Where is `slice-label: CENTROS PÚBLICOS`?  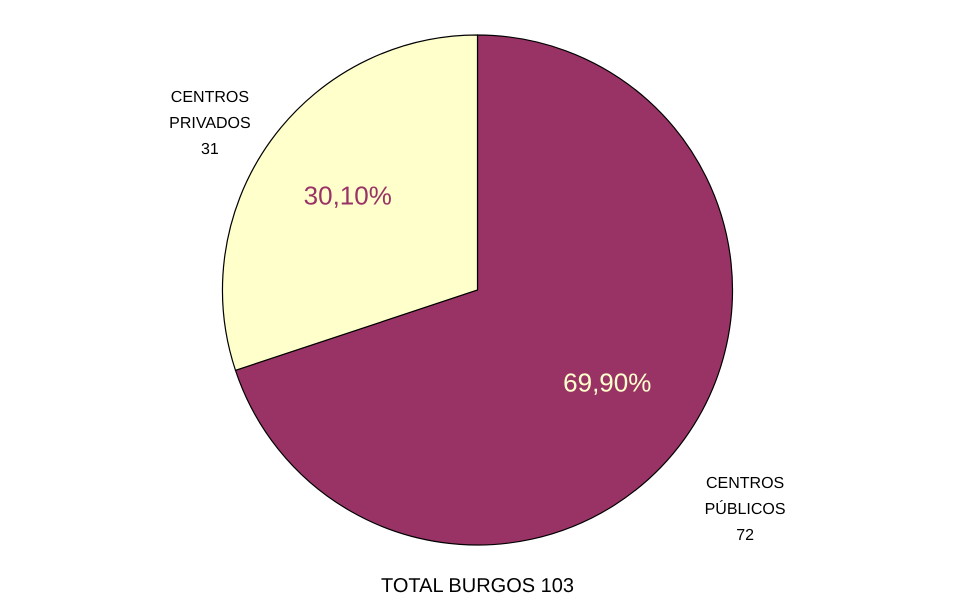 slice-label: CENTROS PÚBLICOS is located at coordinates (745, 496).